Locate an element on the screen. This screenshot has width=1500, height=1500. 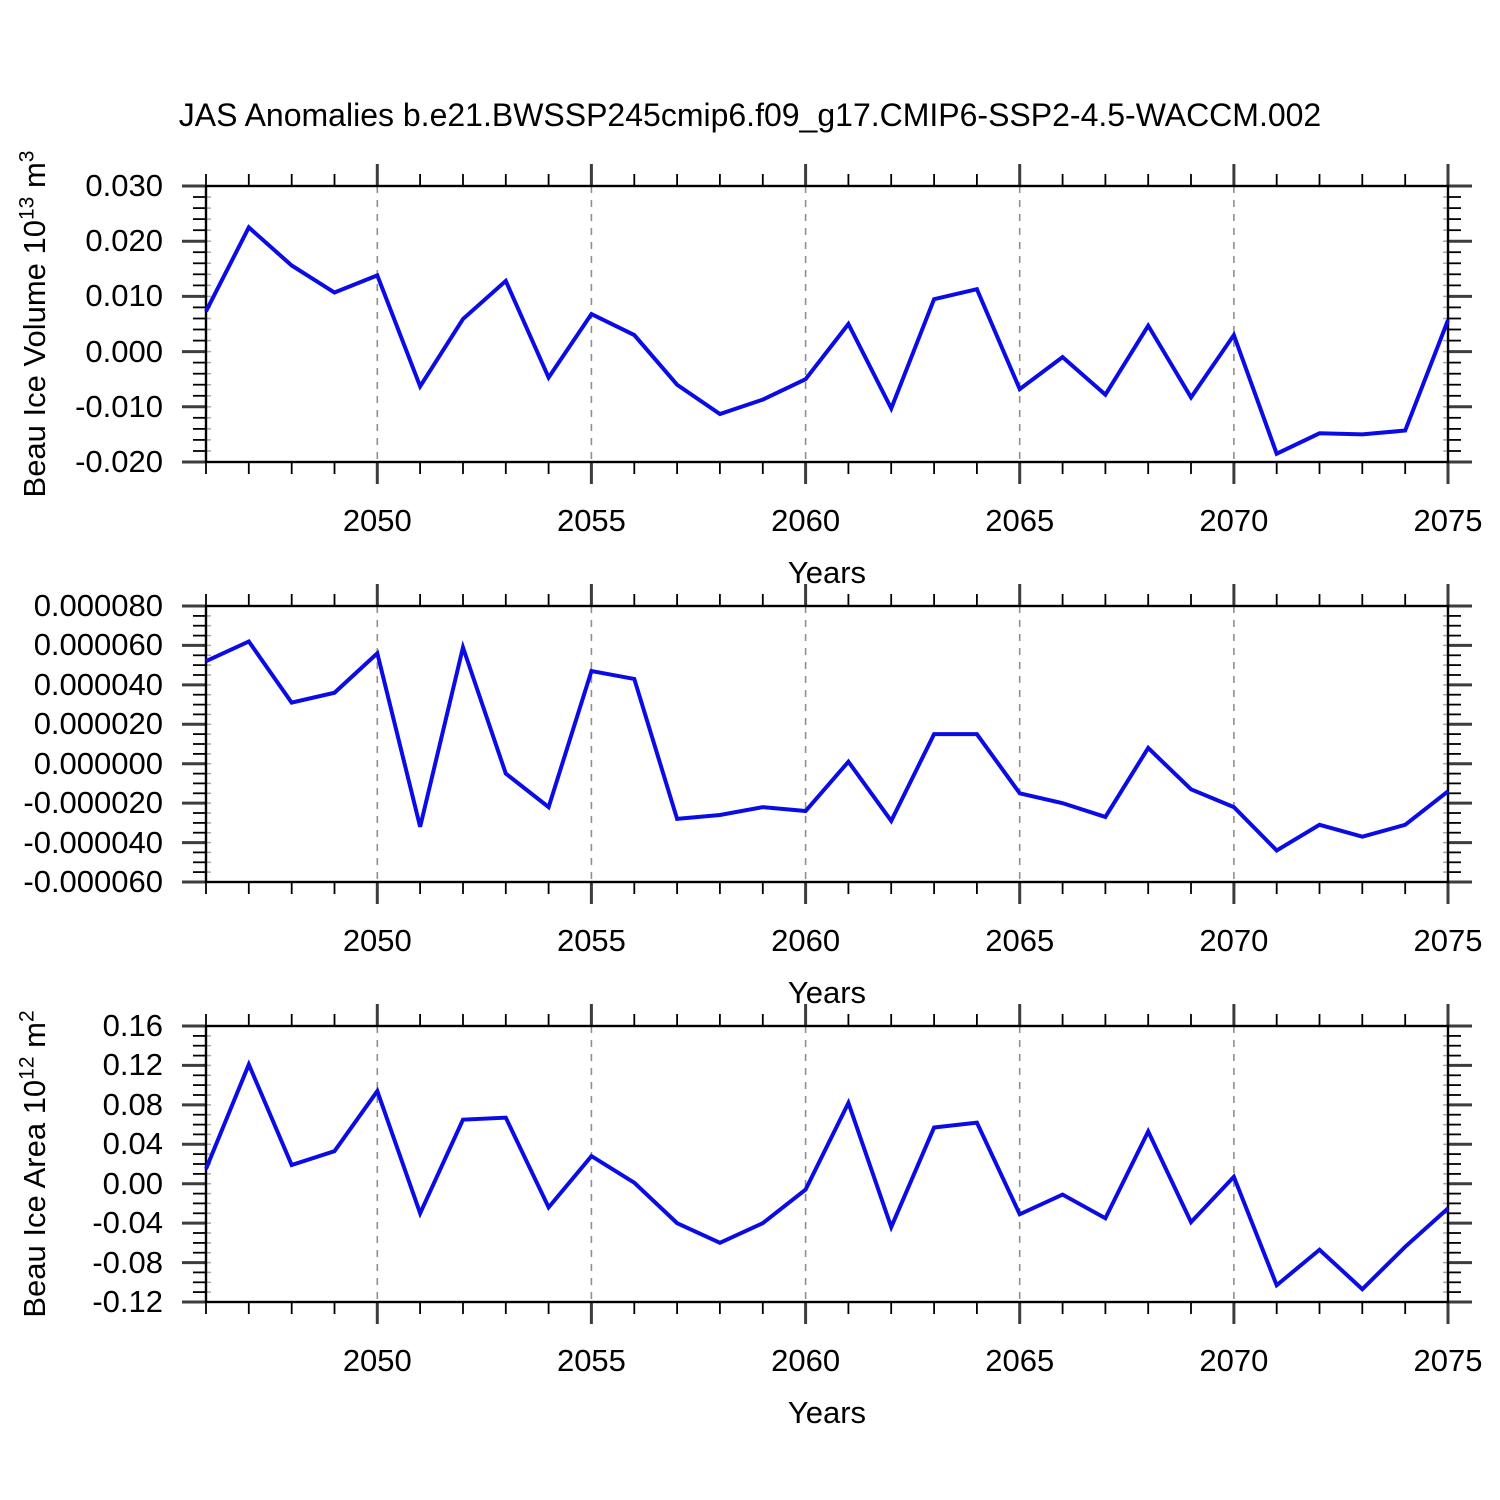
y-tick-label: 0.00 is located at coordinates (132, 1183).